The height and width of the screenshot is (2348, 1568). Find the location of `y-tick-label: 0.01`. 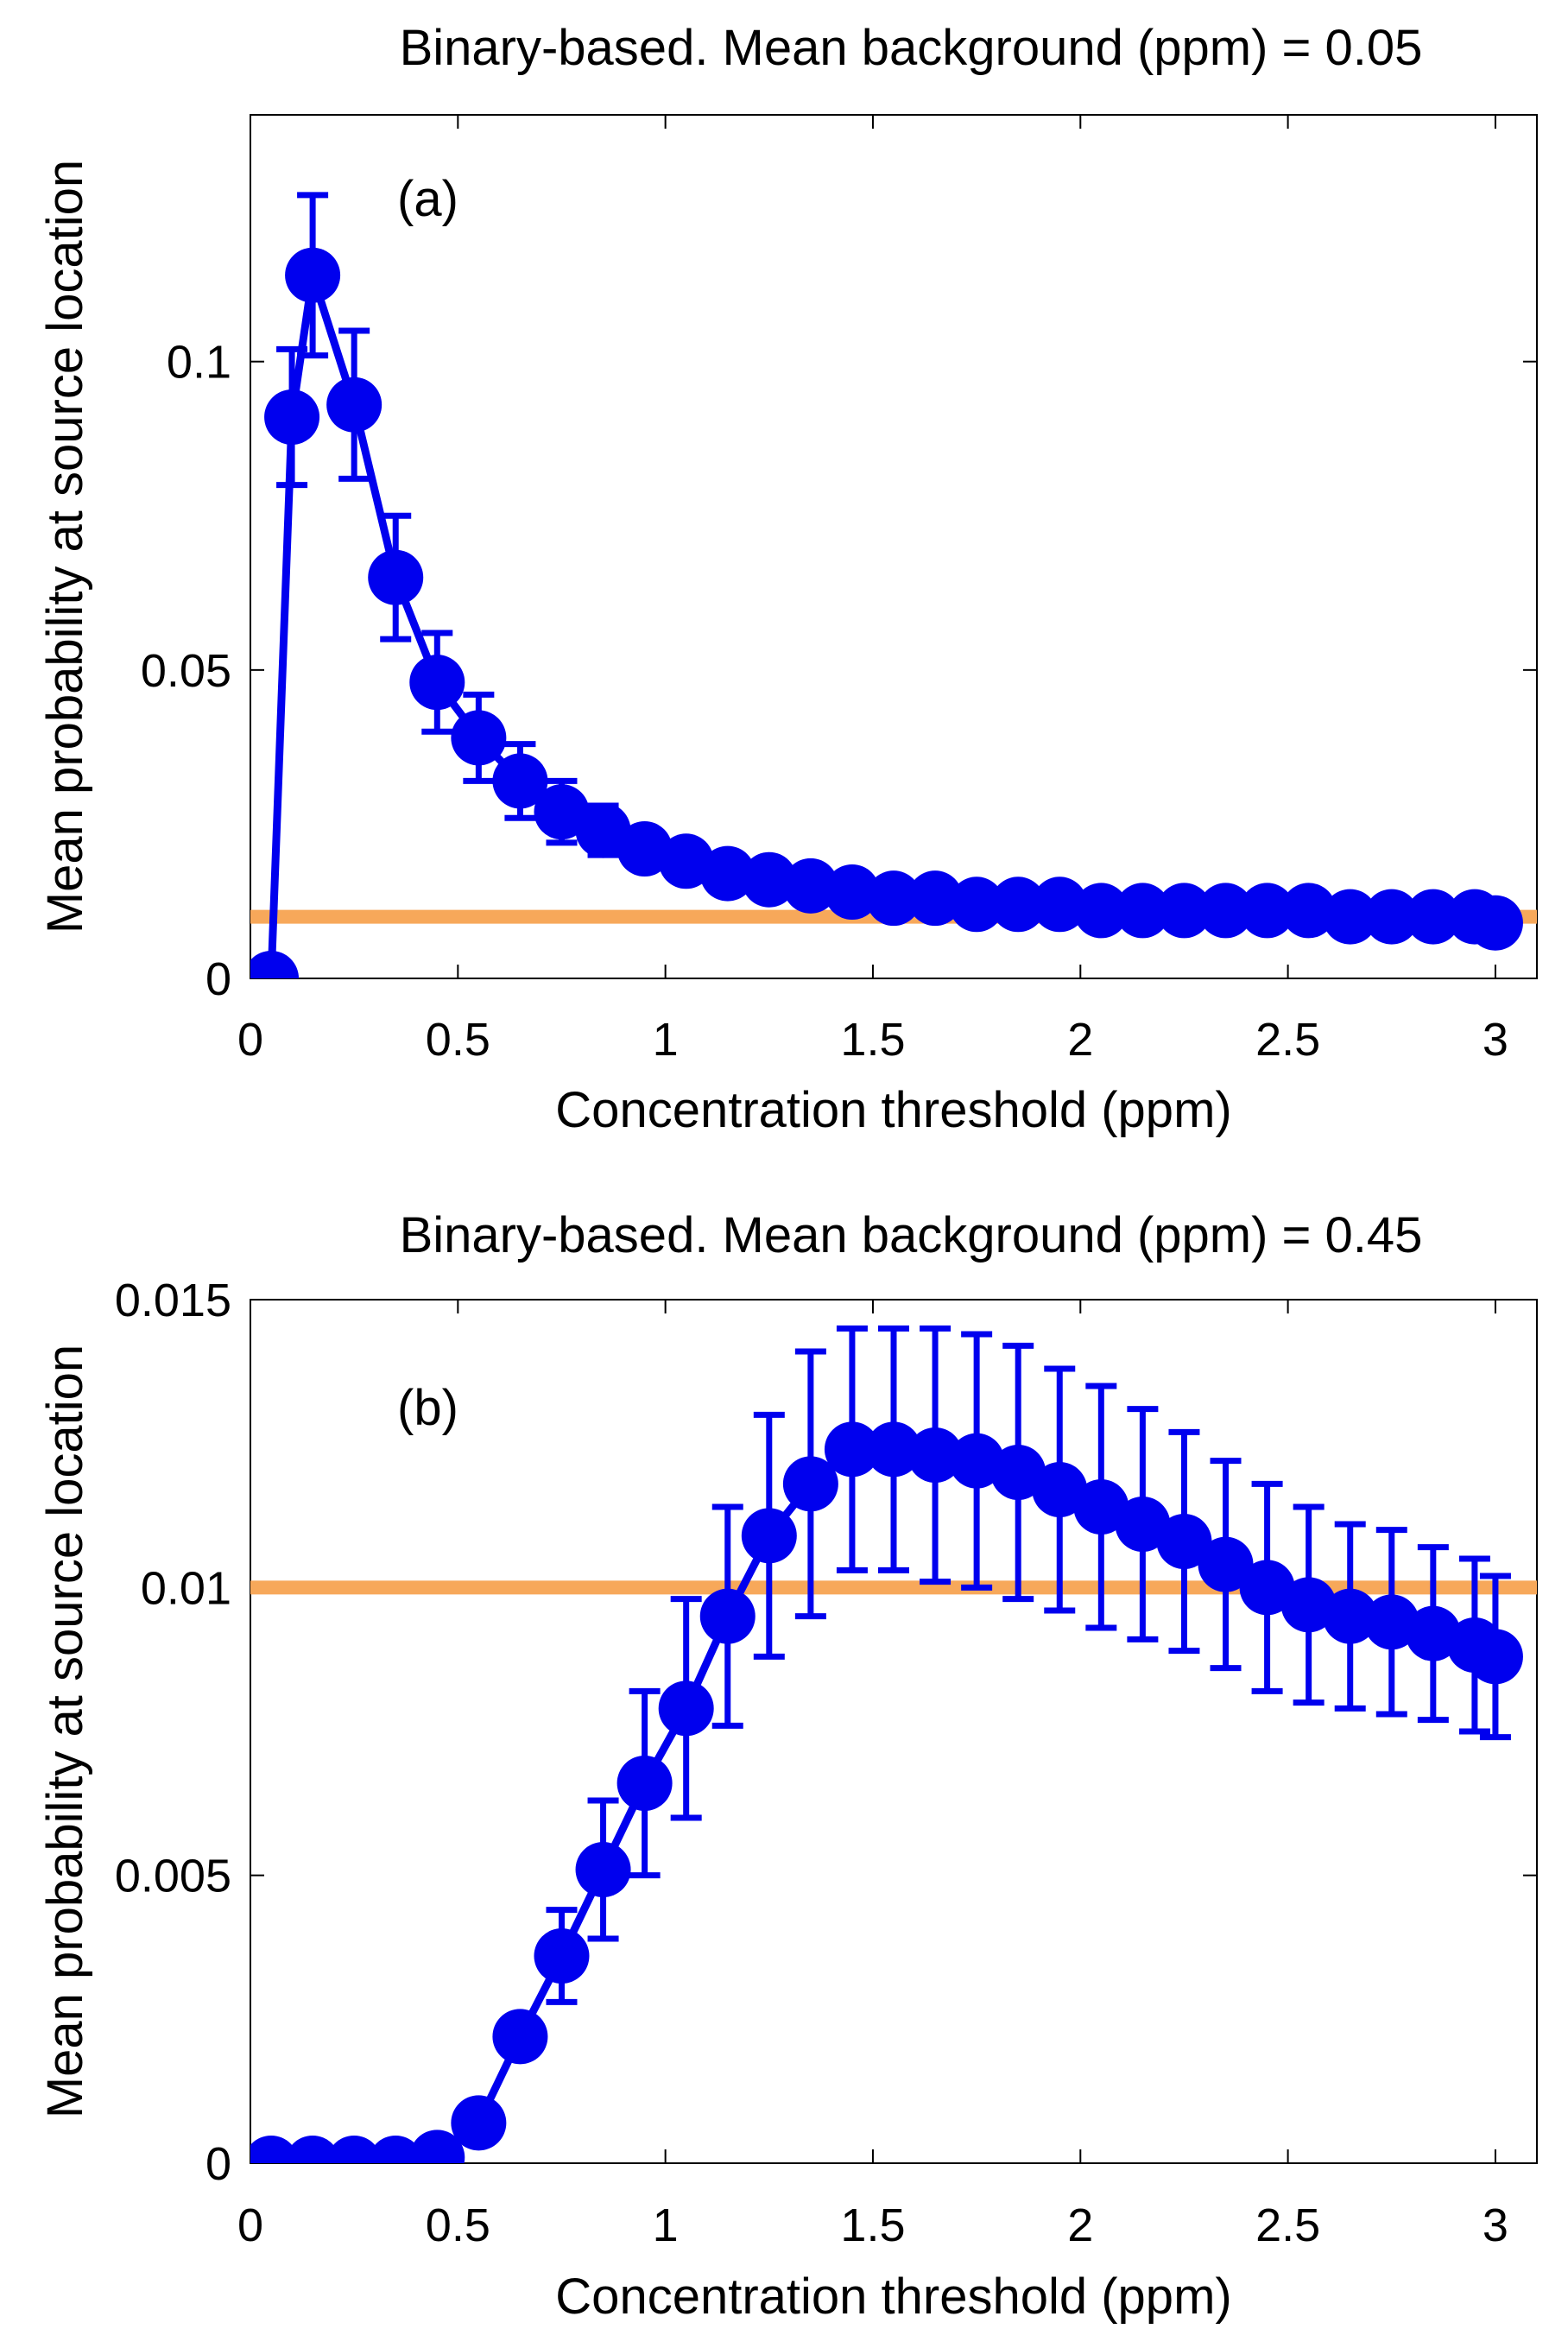

y-tick-label: 0.01 is located at coordinates (186, 1588).